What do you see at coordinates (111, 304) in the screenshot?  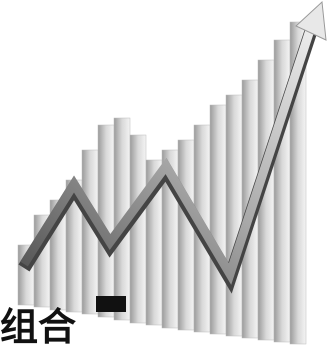 I see `shadow-patch` at bounding box center [111, 304].